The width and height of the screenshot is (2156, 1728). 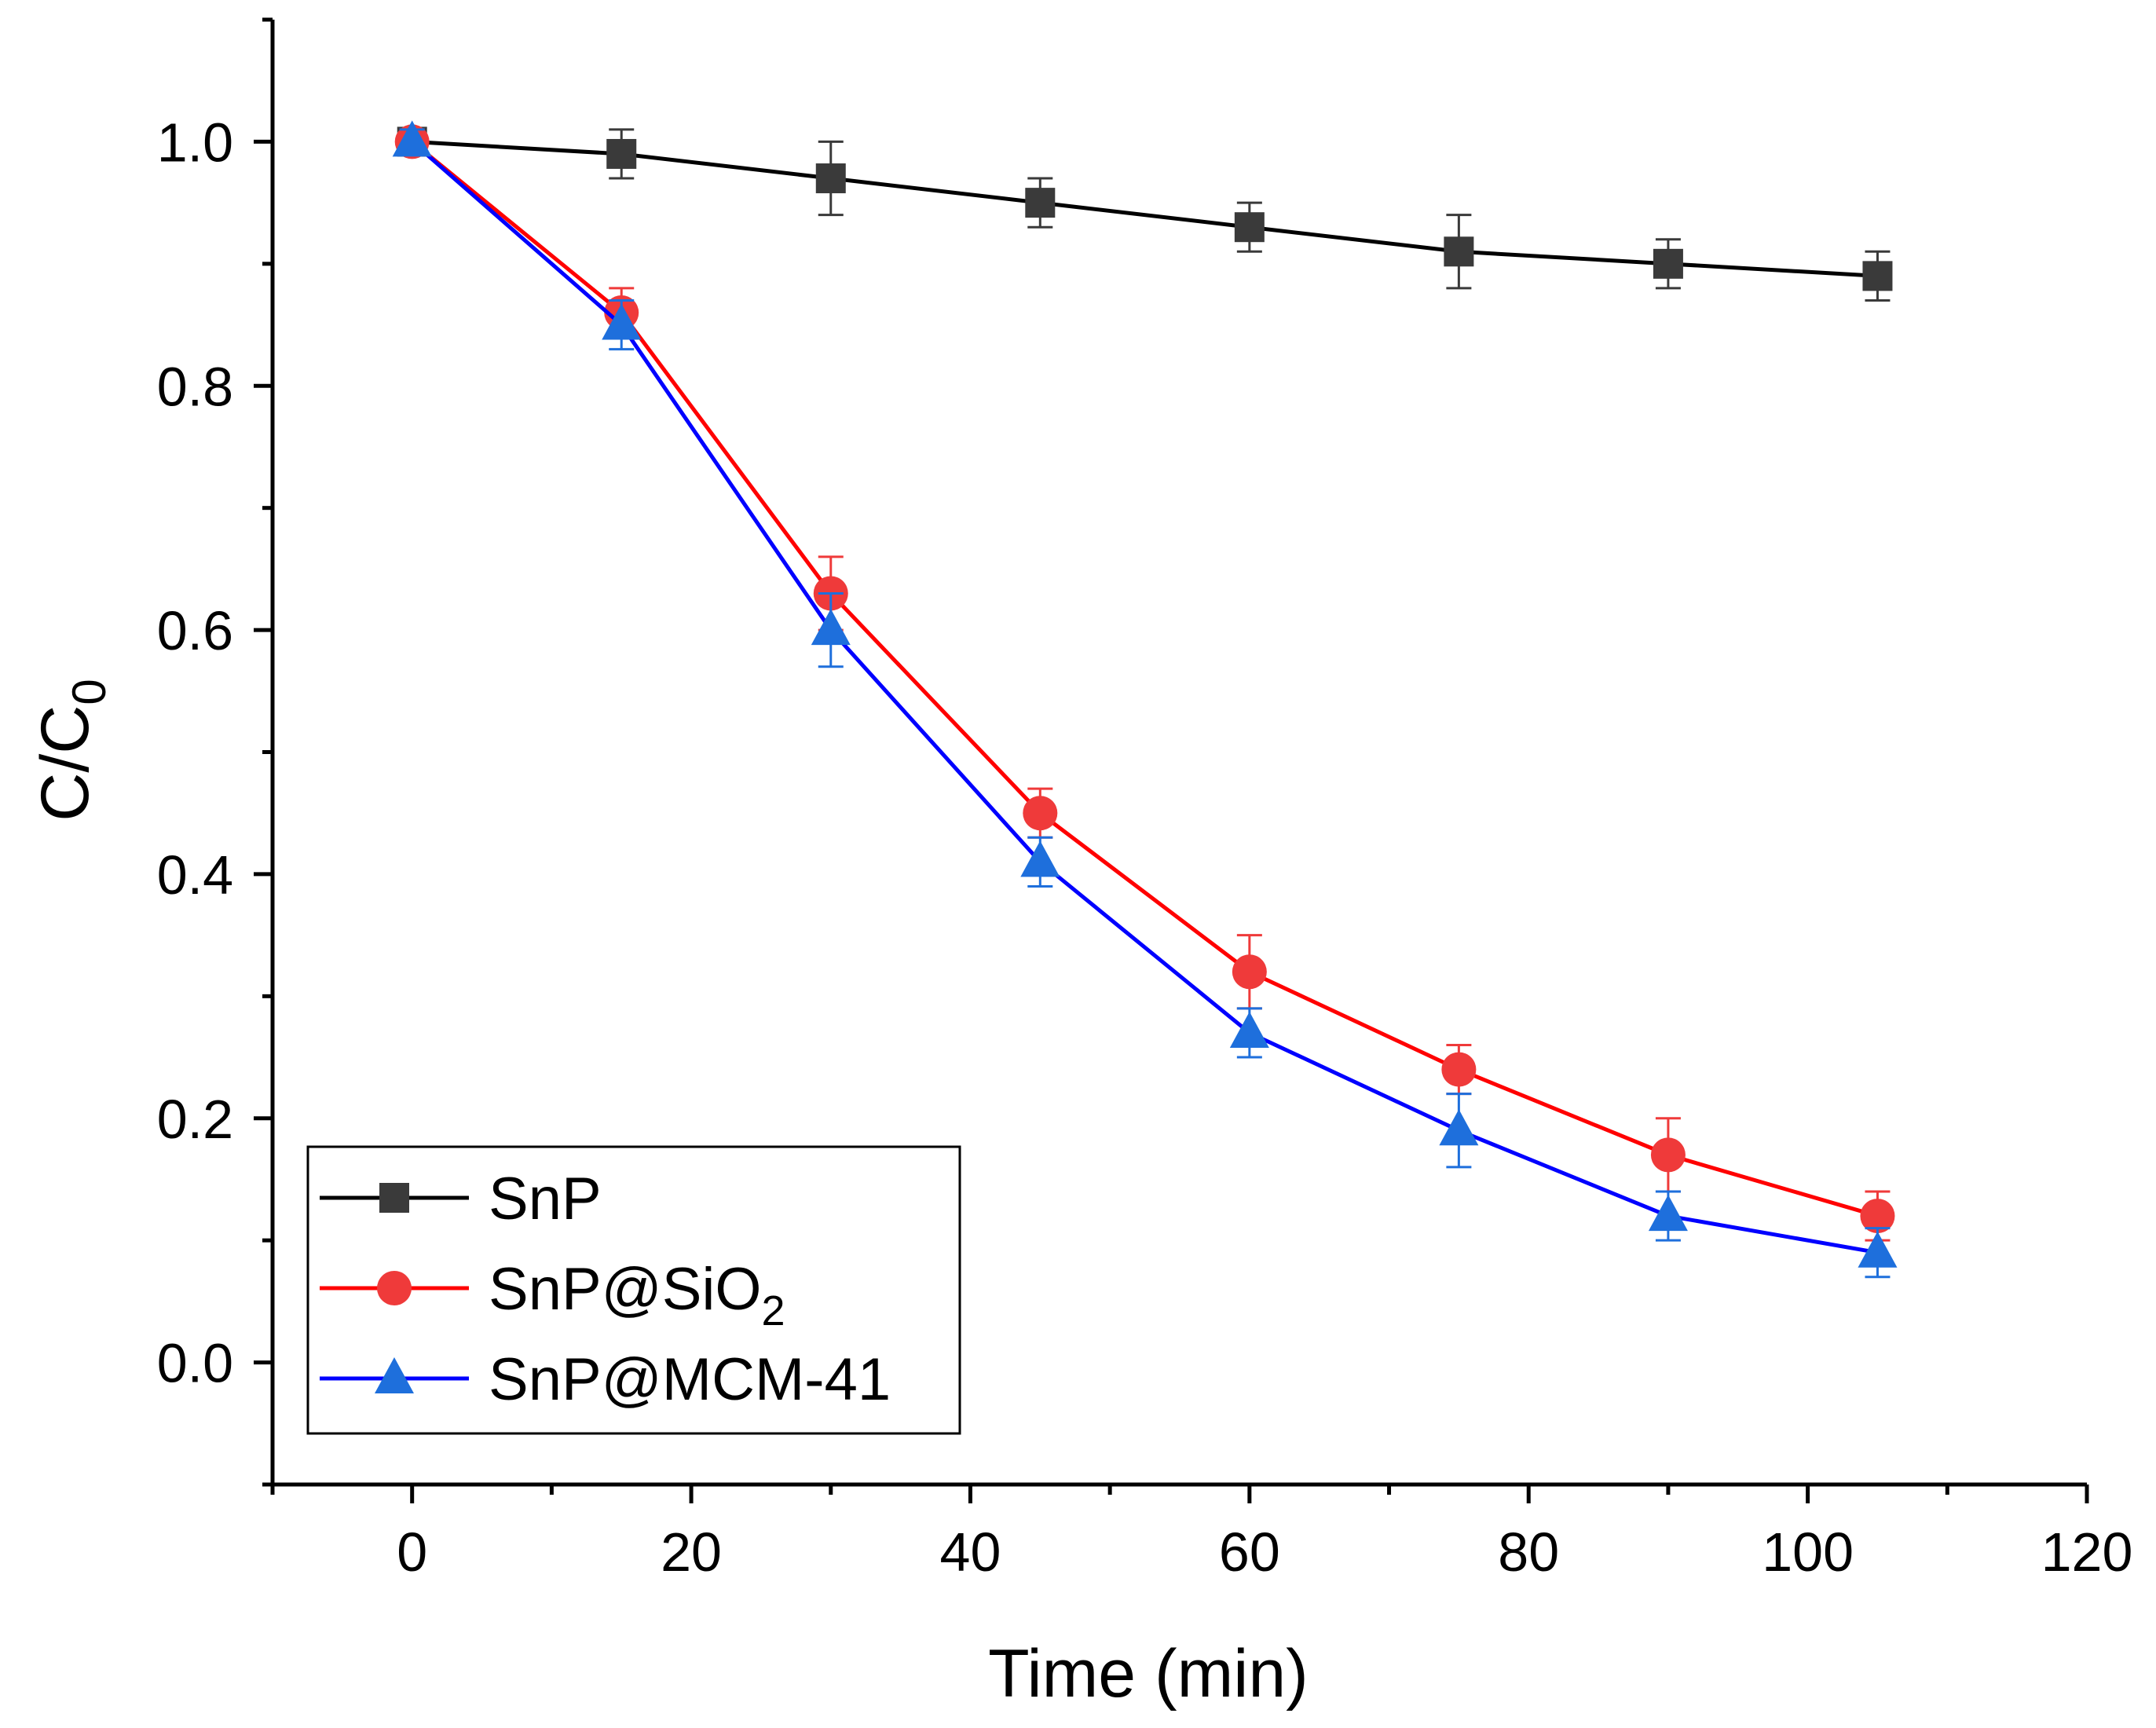 I want to click on legend: SnP SnP@SiO2 SnP@MCM-41, so click(x=633, y=1290).